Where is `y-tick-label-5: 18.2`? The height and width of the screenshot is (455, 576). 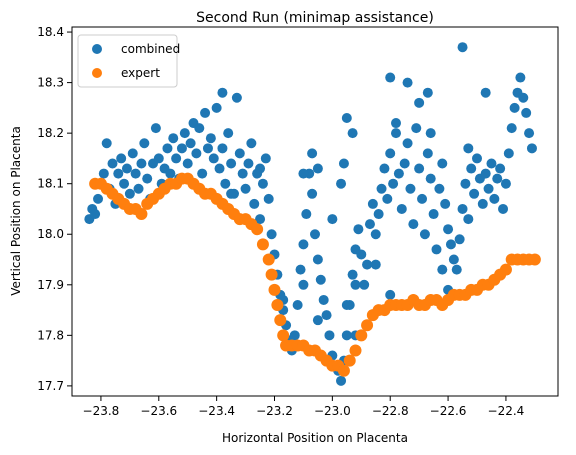 y-tick-label-5: 18.2 is located at coordinates (50, 133).